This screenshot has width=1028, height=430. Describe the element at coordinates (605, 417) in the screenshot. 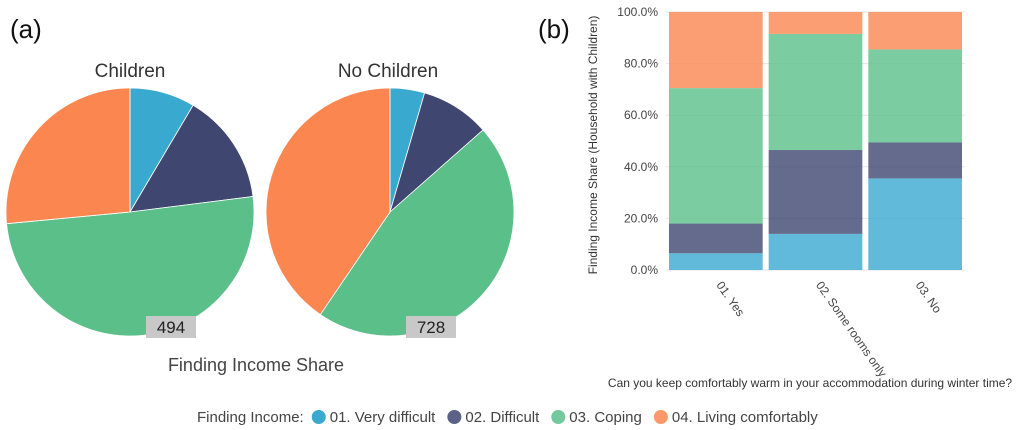

I see `legend-label-coping: 03. Coping` at that location.